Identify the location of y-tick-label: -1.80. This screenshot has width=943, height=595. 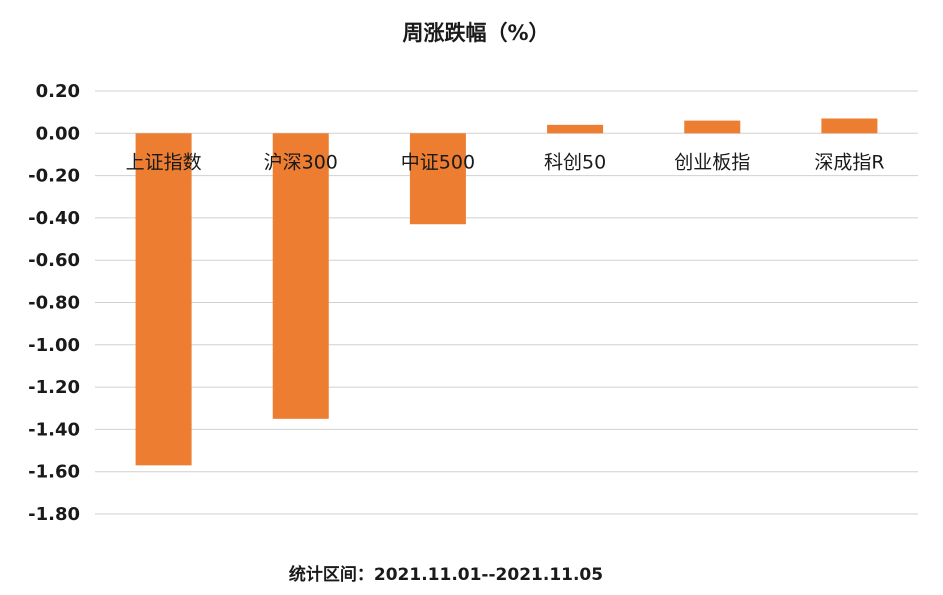
(54, 514).